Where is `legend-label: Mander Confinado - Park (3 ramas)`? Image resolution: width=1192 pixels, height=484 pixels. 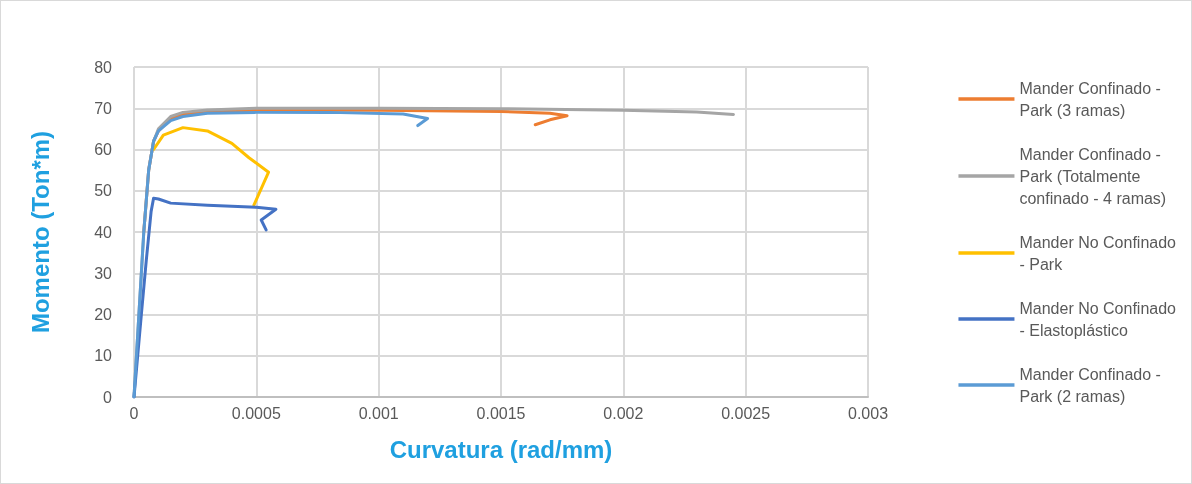 legend-label: Mander Confinado - Park (3 ramas) is located at coordinates (1090, 99).